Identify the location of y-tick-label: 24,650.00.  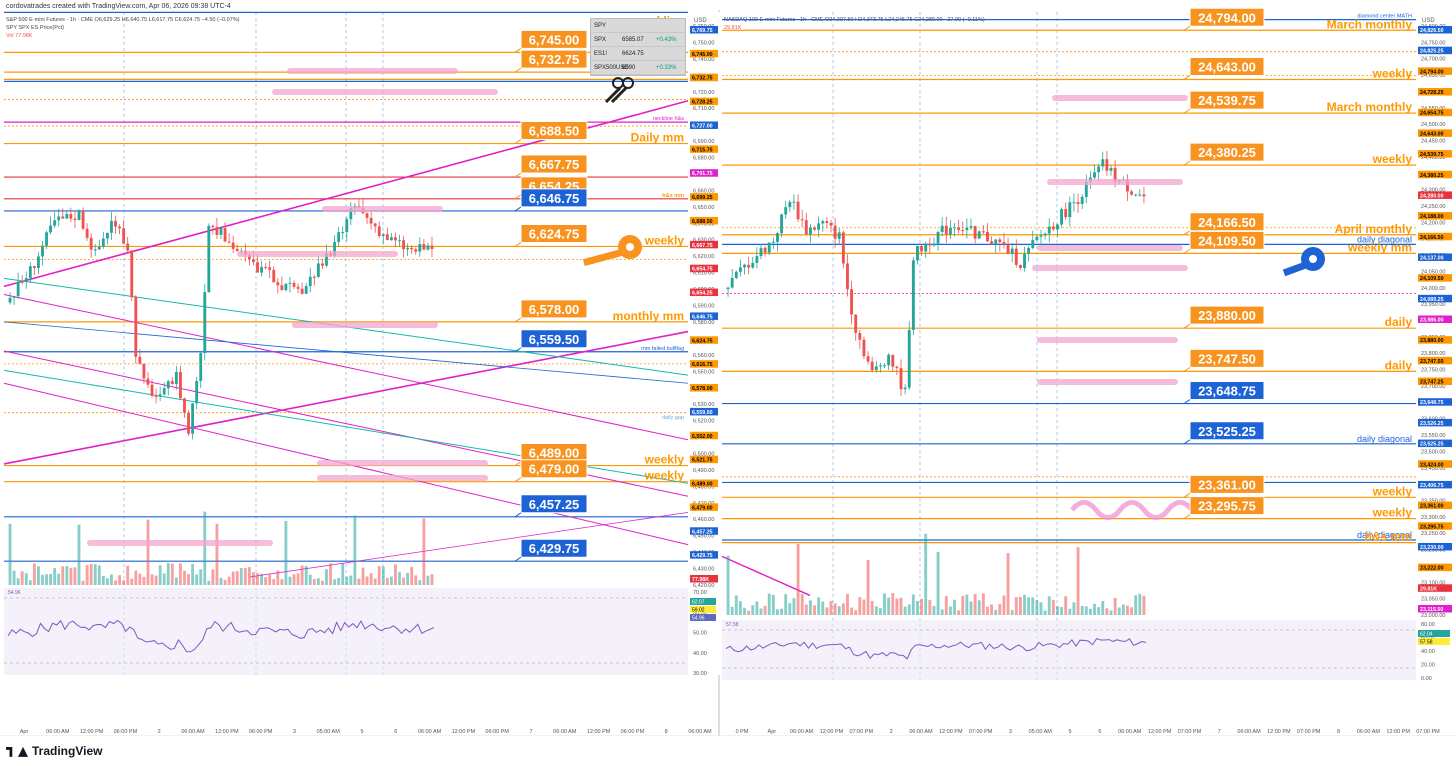
(1433, 76).